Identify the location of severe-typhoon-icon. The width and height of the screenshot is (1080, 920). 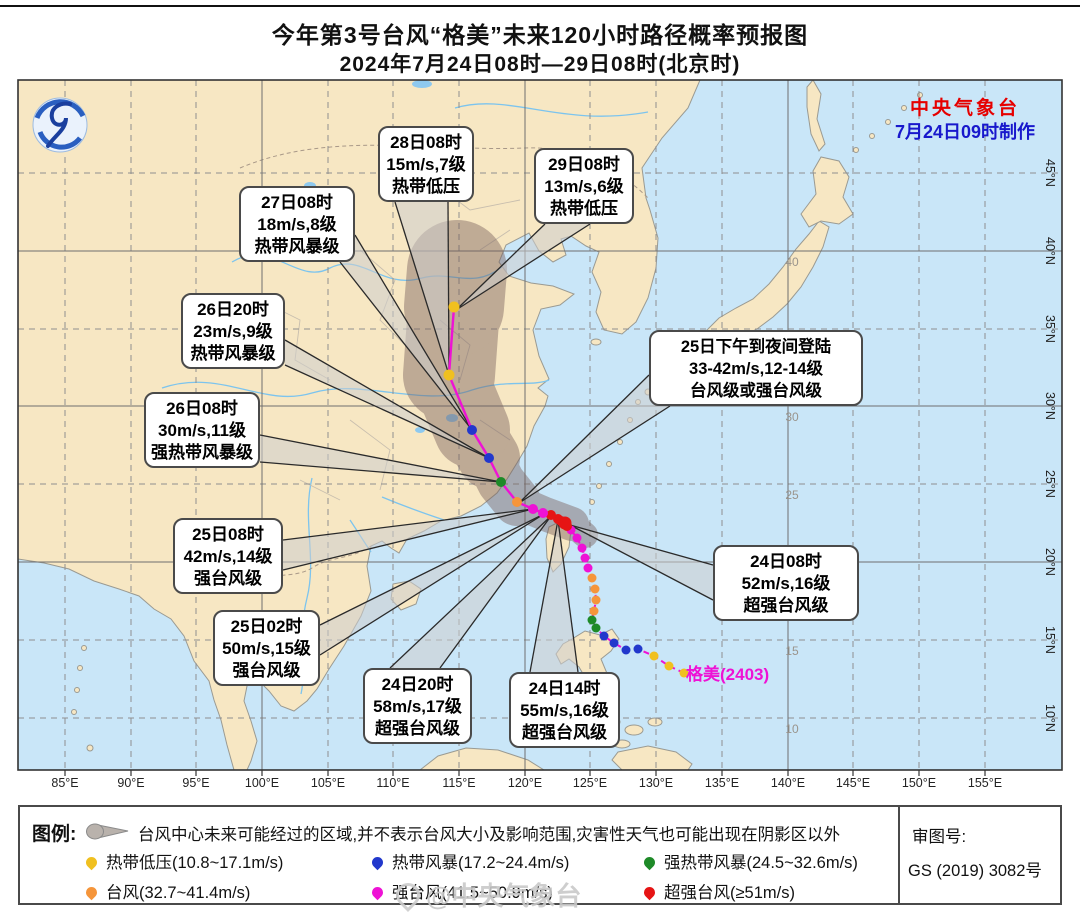
(377, 892).